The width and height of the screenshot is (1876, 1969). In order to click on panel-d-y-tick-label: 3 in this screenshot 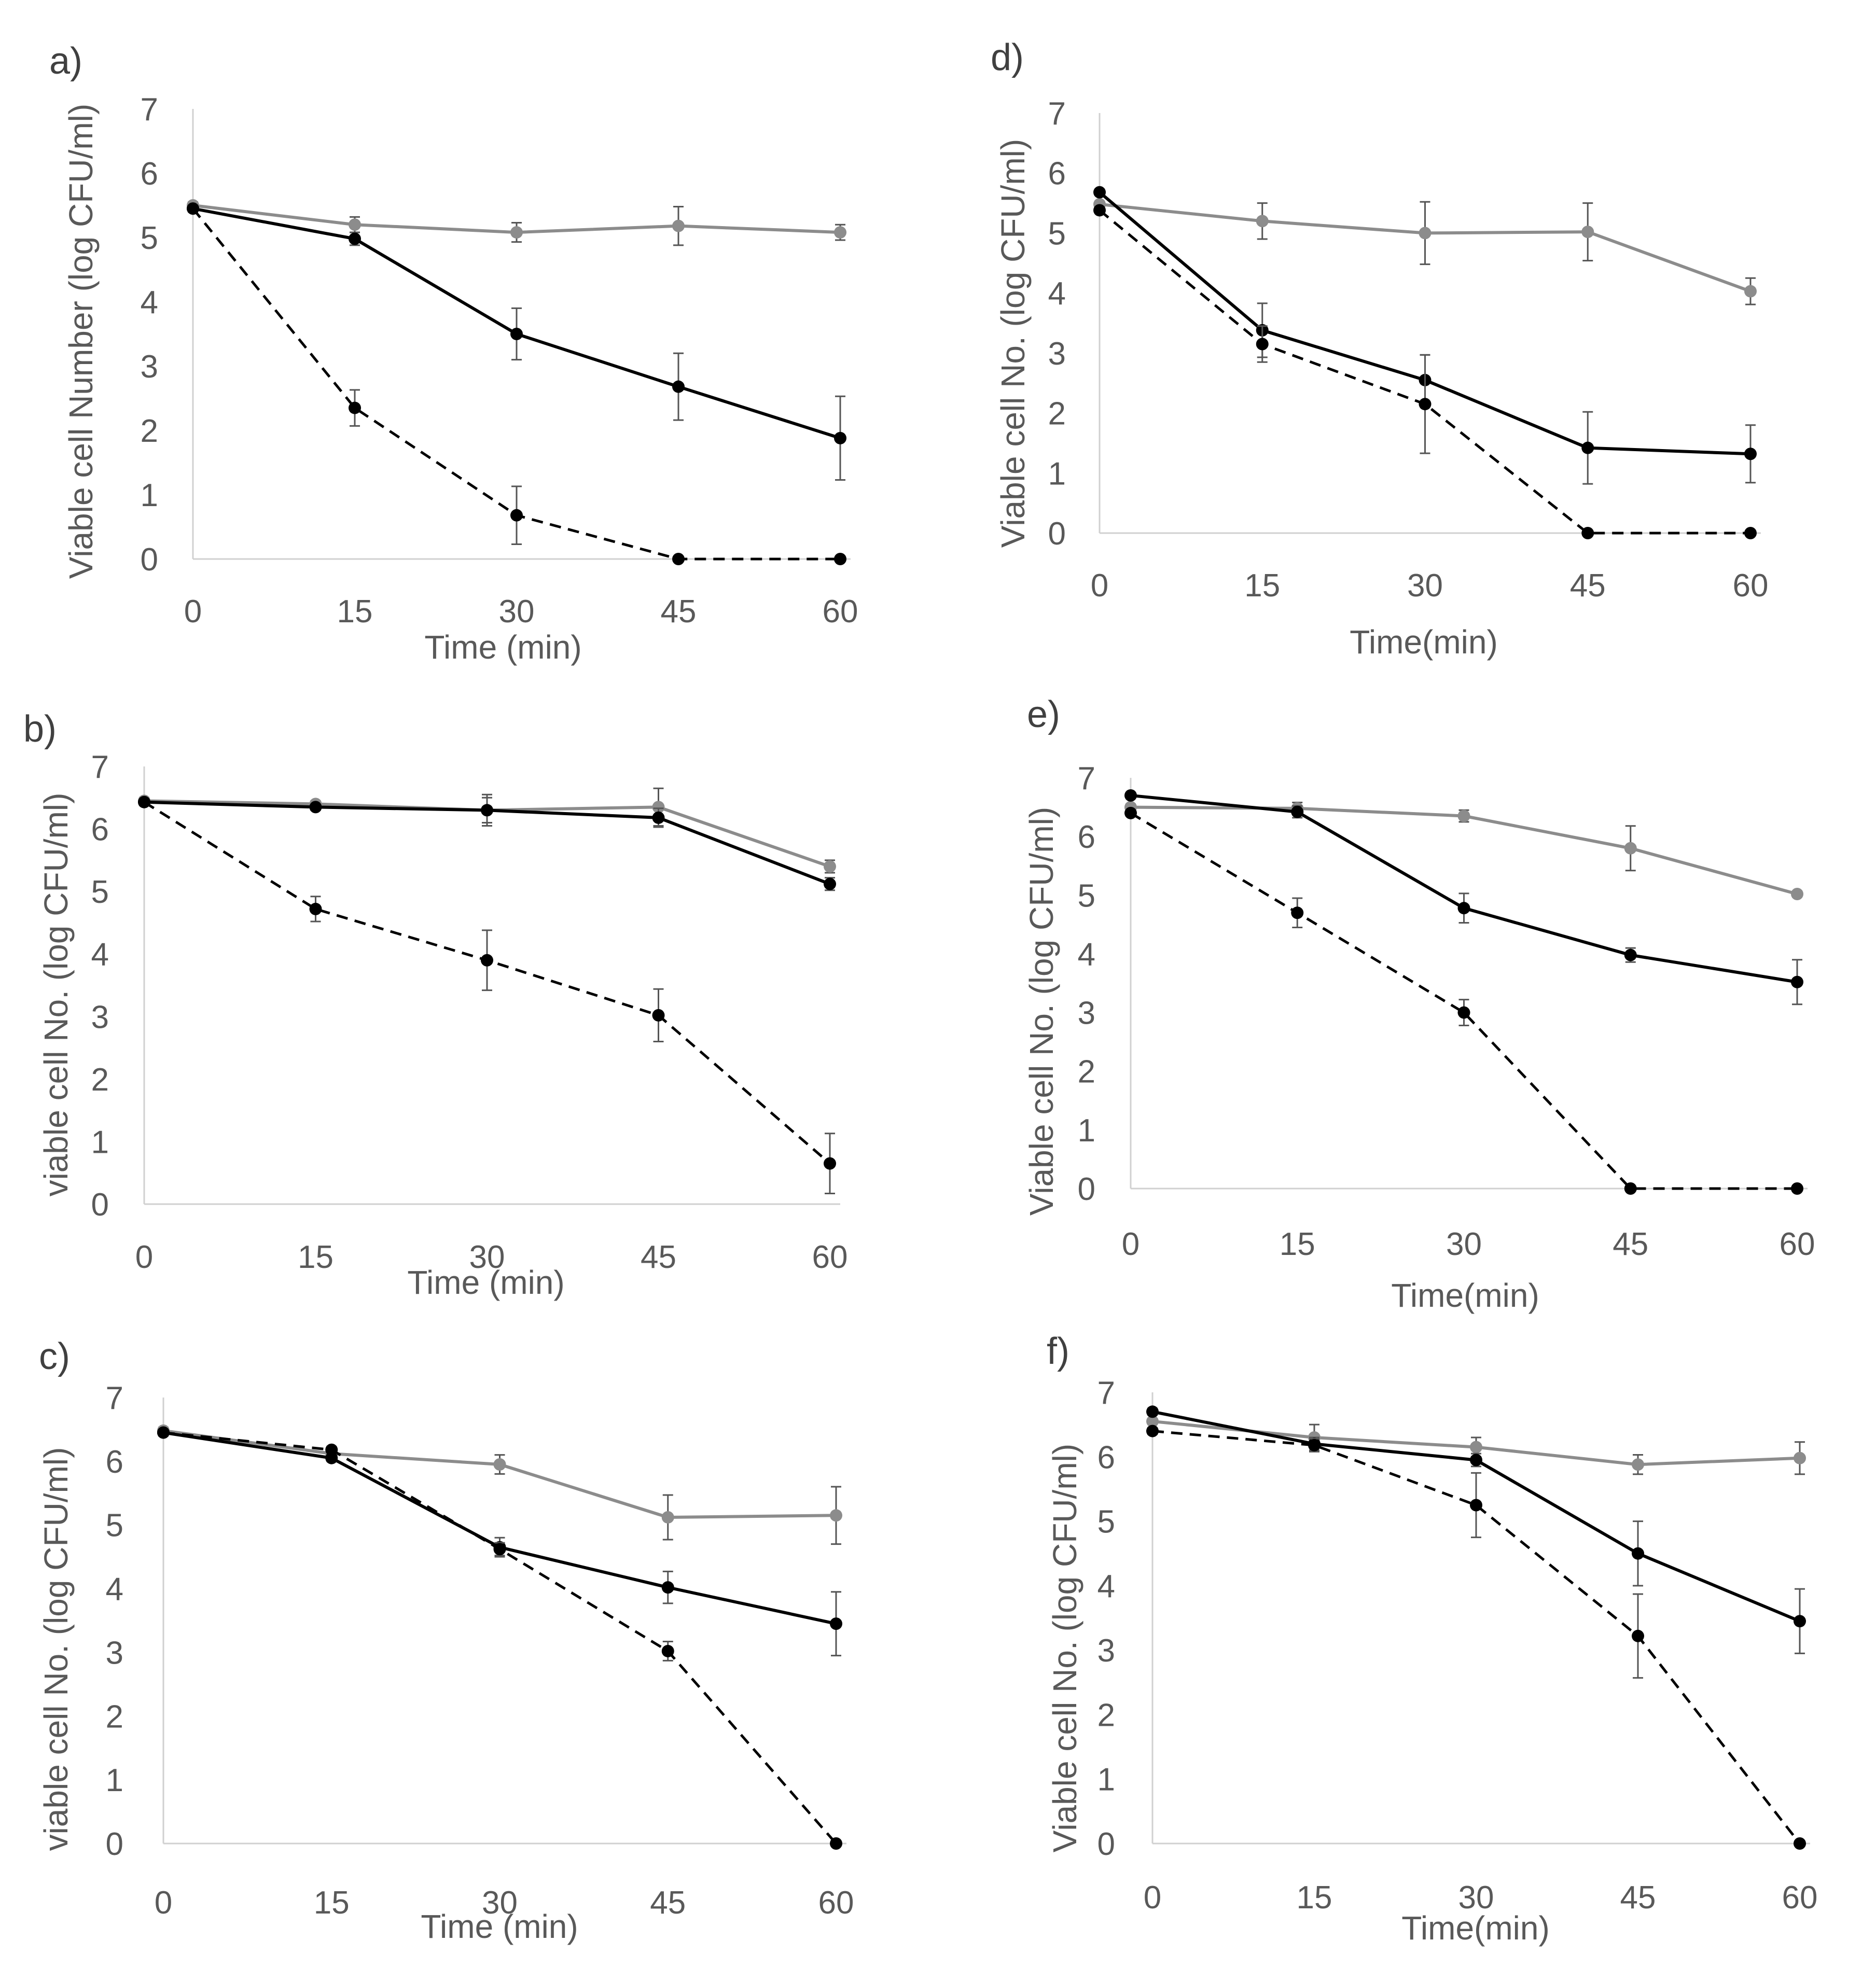, I will do `click(1057, 354)`.